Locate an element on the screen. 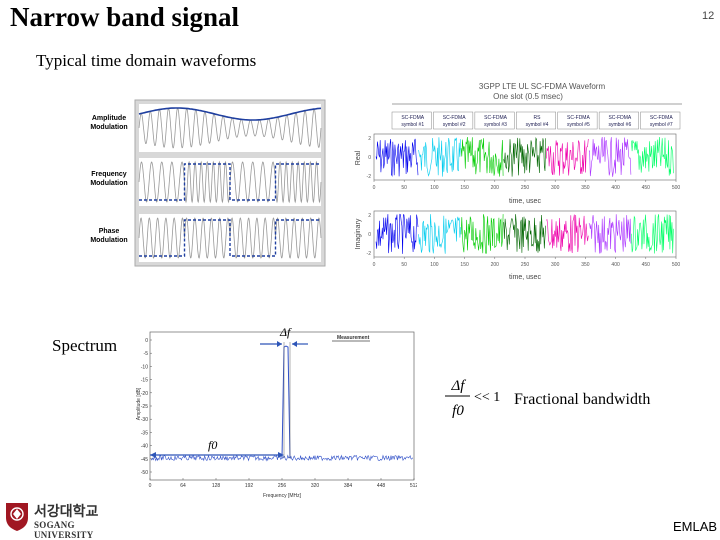 The height and width of the screenshot is (540, 720). university-seal-icon is located at coordinates (17, 517).